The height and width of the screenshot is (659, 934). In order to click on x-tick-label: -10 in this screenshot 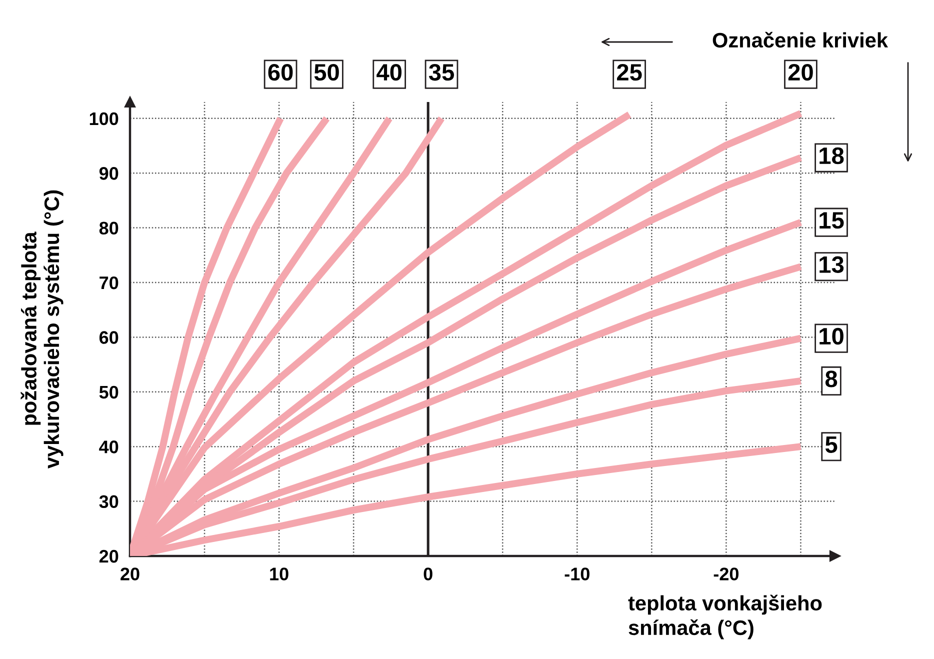, I will do `click(577, 574)`.